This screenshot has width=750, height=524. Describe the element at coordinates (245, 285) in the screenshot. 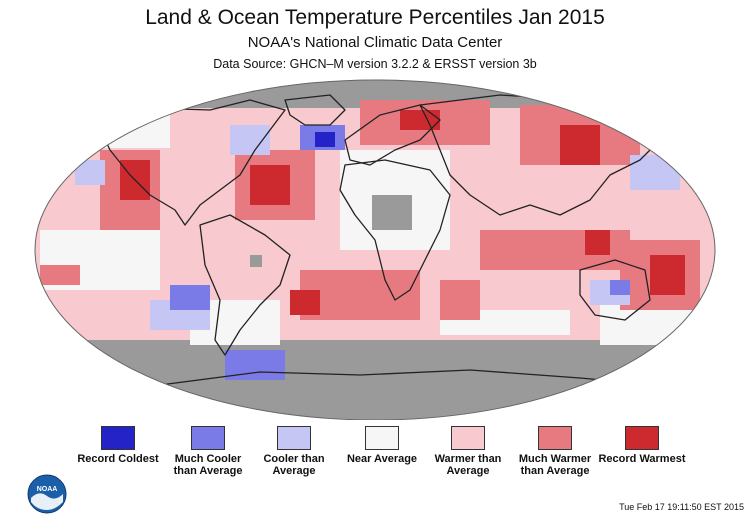

I see `south-america-outline` at that location.